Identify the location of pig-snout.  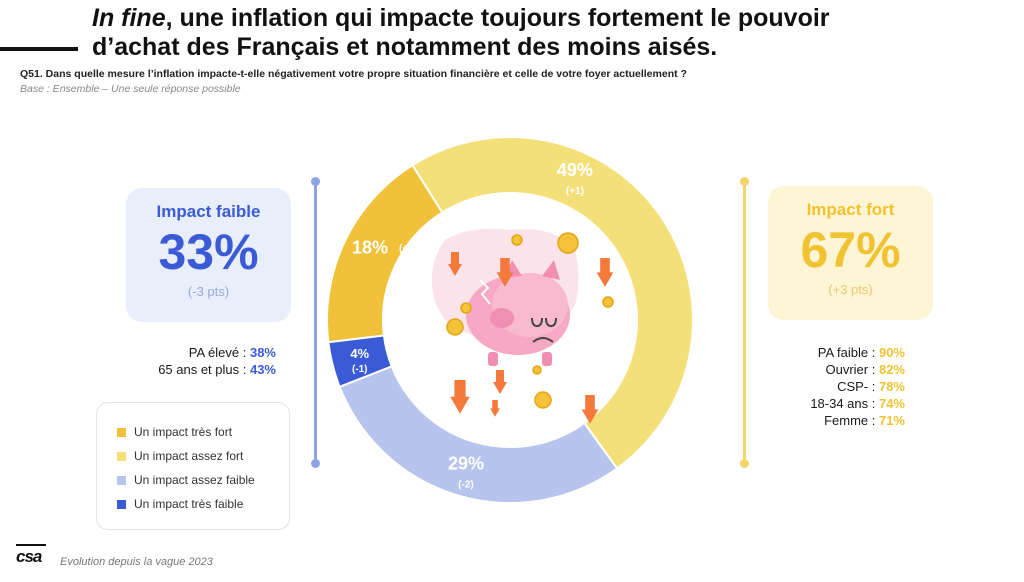
(502, 318).